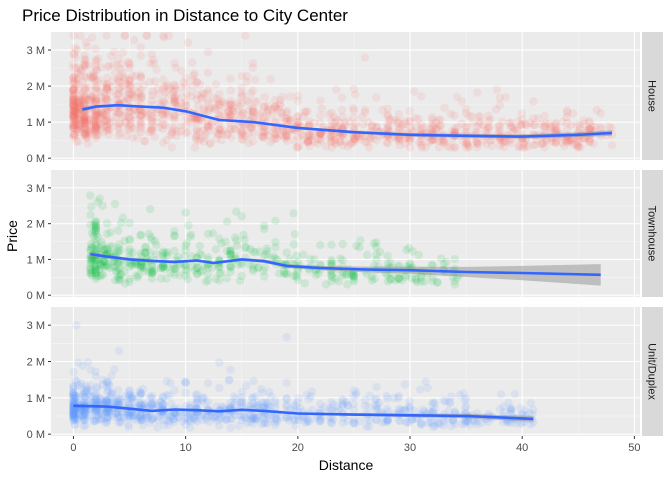 The width and height of the screenshot is (672, 480). I want to click on x-tick-label: 10, so click(186, 448).